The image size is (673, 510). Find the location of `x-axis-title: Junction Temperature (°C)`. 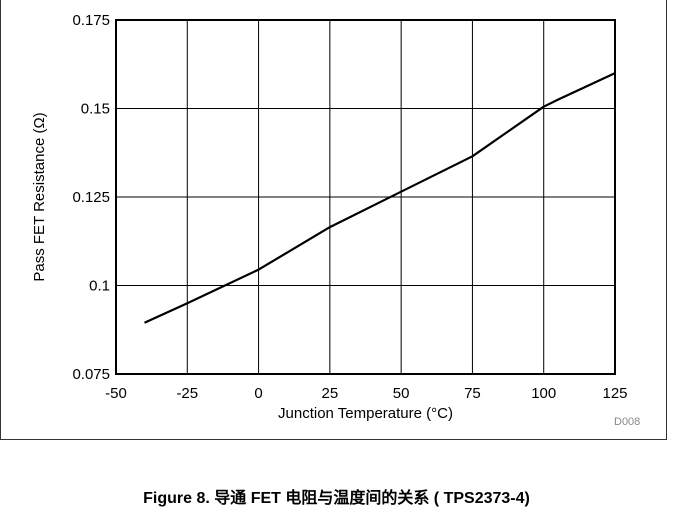

x-axis-title: Junction Temperature (°C) is located at coordinates (365, 413).